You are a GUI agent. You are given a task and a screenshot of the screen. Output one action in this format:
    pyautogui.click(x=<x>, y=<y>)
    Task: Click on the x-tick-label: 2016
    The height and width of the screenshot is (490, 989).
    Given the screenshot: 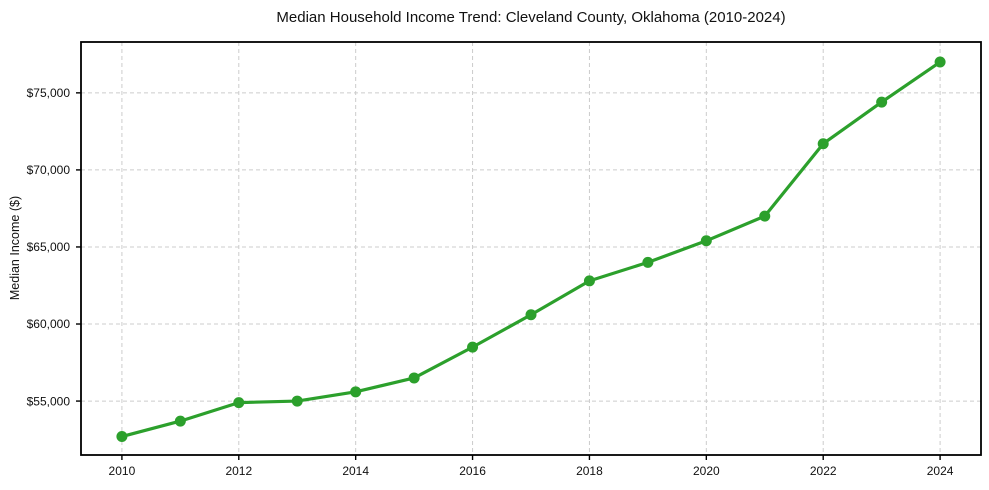 What is the action you would take?
    pyautogui.click(x=472, y=471)
    